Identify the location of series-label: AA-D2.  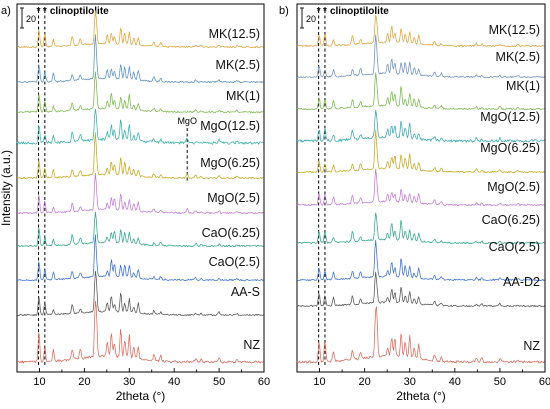
(521, 282).